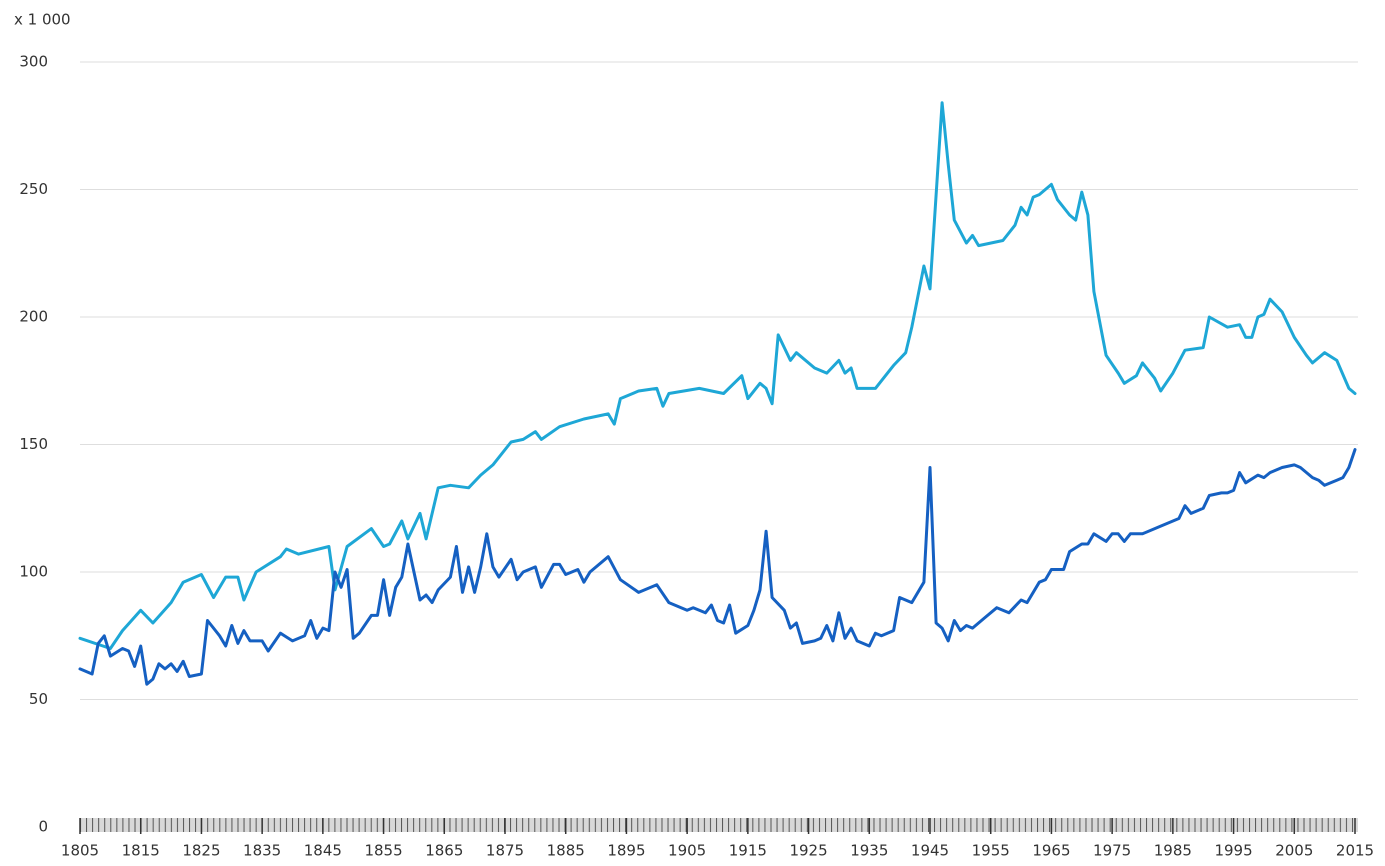  I want to click on y-tick-label: 300, so click(33, 62).